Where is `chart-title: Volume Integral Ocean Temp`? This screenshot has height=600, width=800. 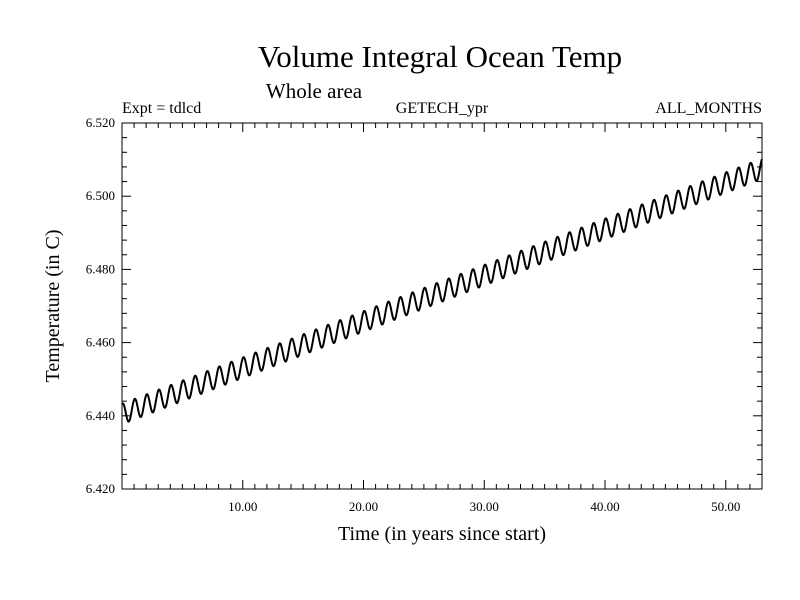
chart-title: Volume Integral Ocean Temp is located at coordinates (440, 56).